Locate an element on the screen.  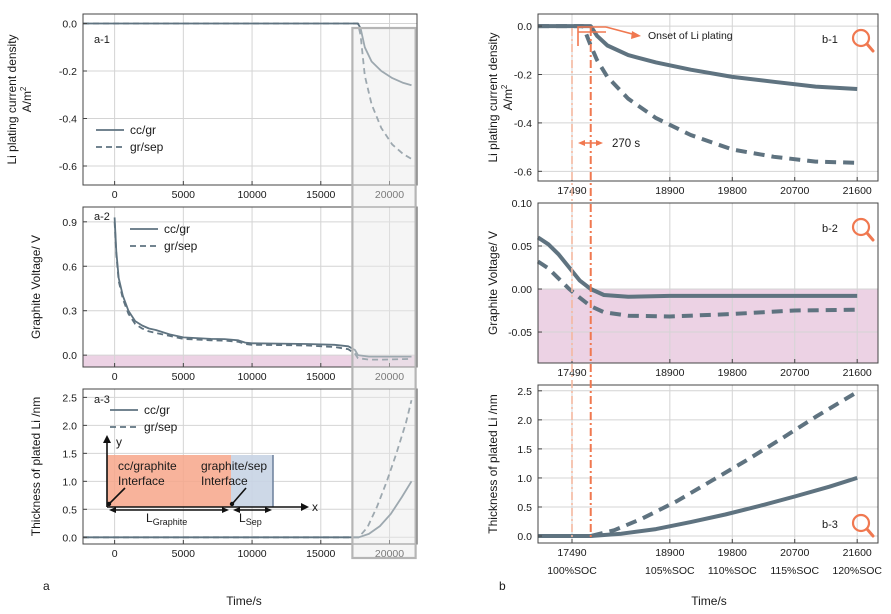
panel-tag: a-1 is located at coordinates (102, 40).